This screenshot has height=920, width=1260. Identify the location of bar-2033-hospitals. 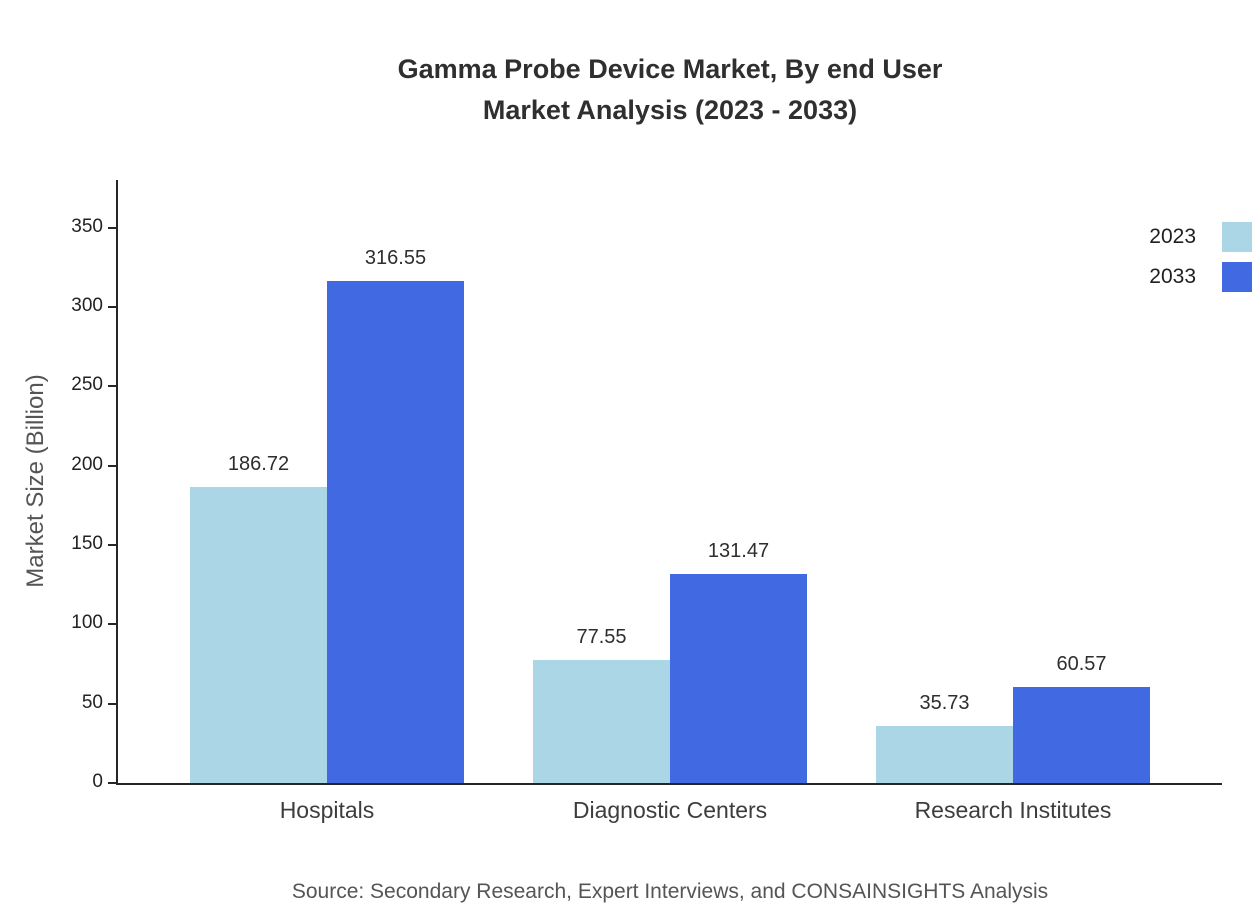
(395, 531).